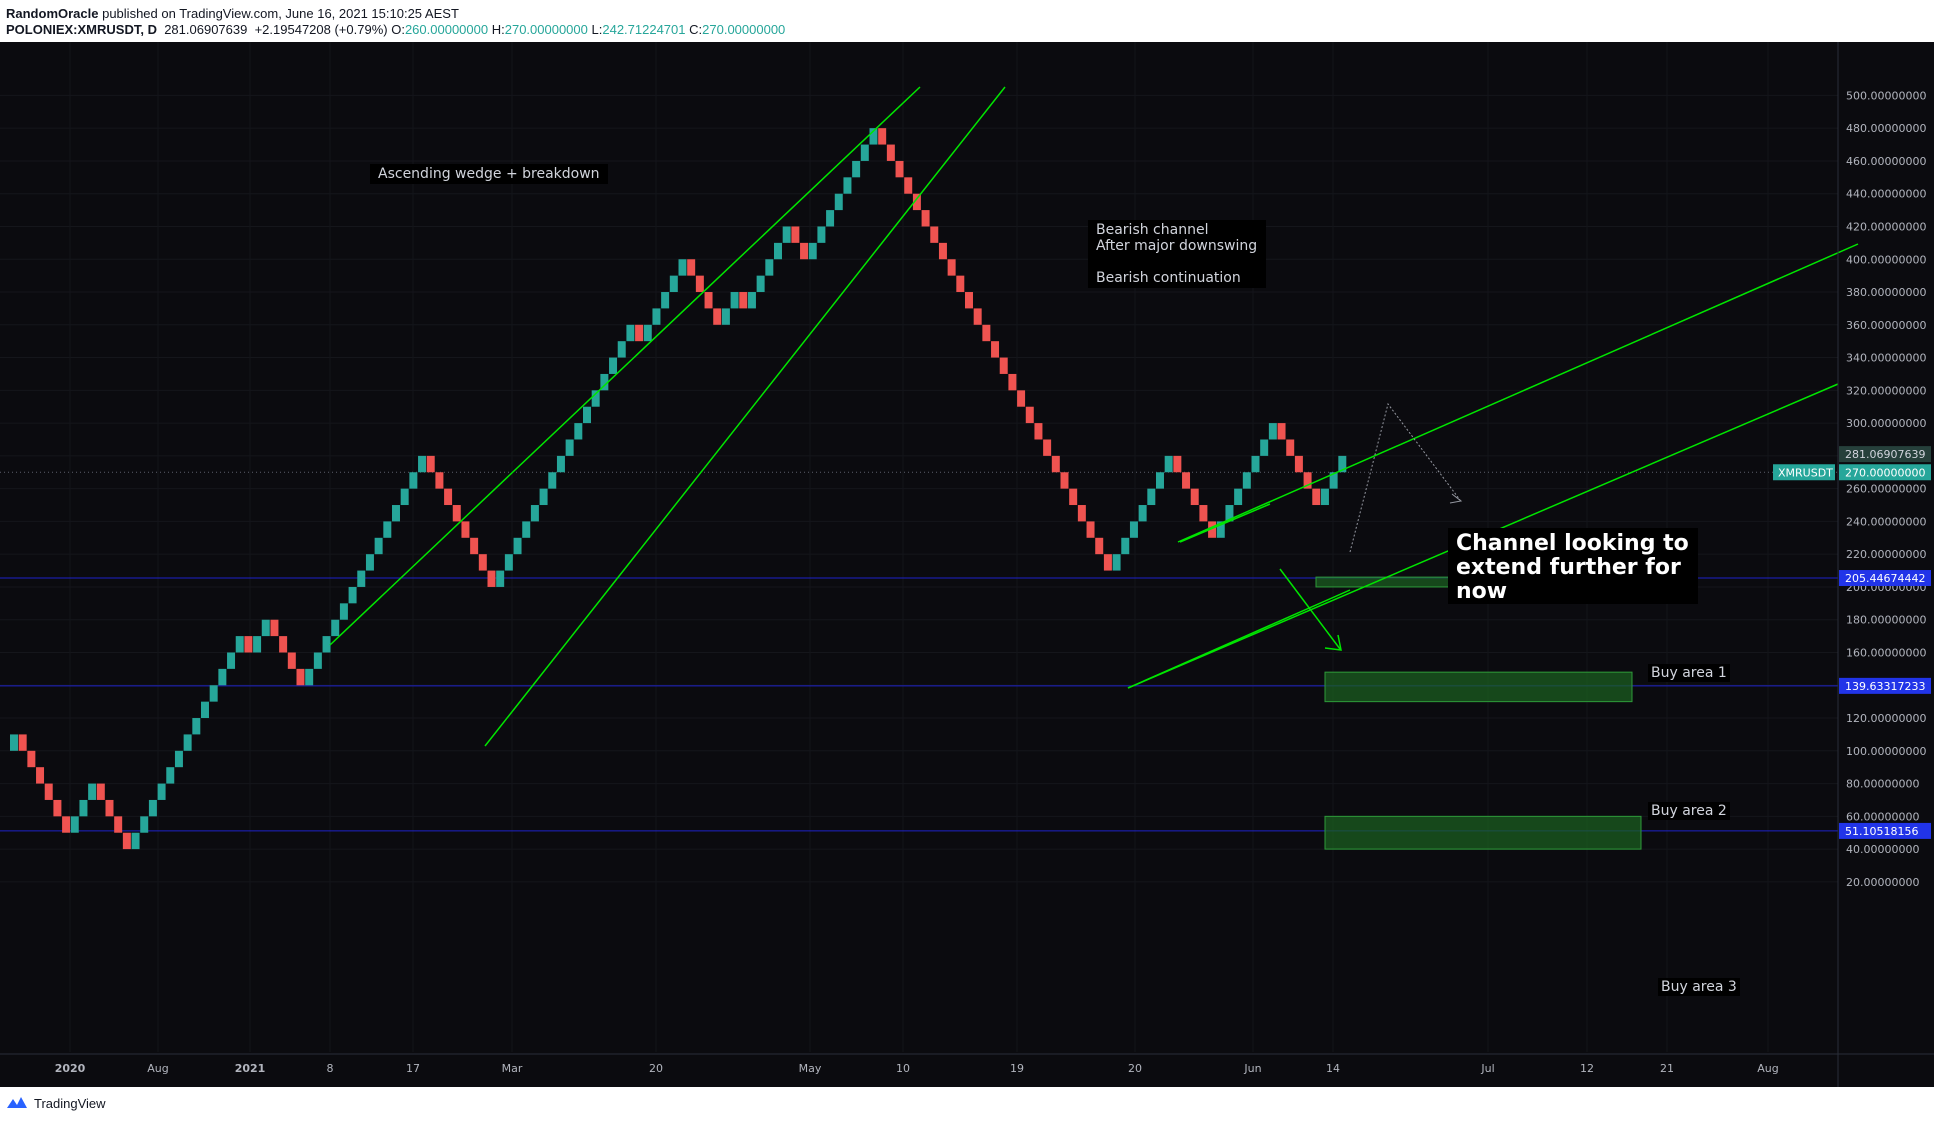 This screenshot has height=1121, width=1934. I want to click on time-tick-label: Mar, so click(512, 1068).